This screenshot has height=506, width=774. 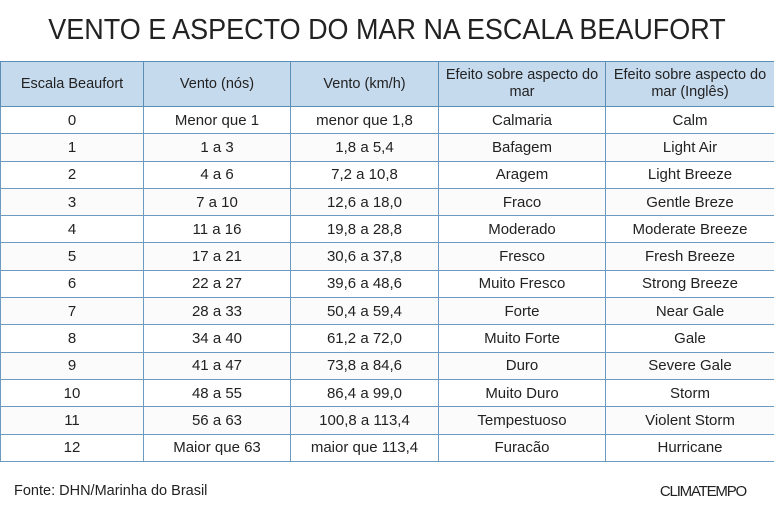 I want to click on table-cell: 86,4 a 99,0, so click(x=364, y=393).